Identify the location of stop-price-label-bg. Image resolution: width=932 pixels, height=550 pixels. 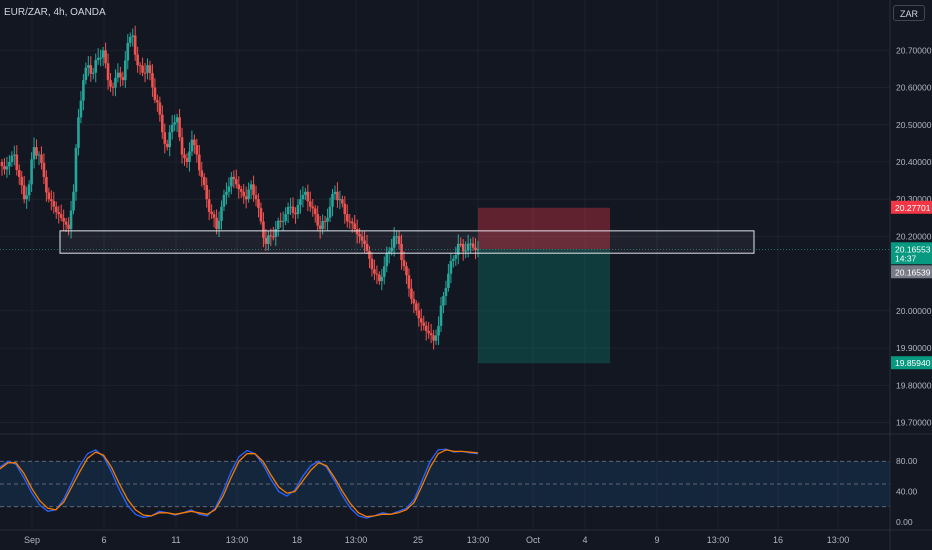
(911, 207).